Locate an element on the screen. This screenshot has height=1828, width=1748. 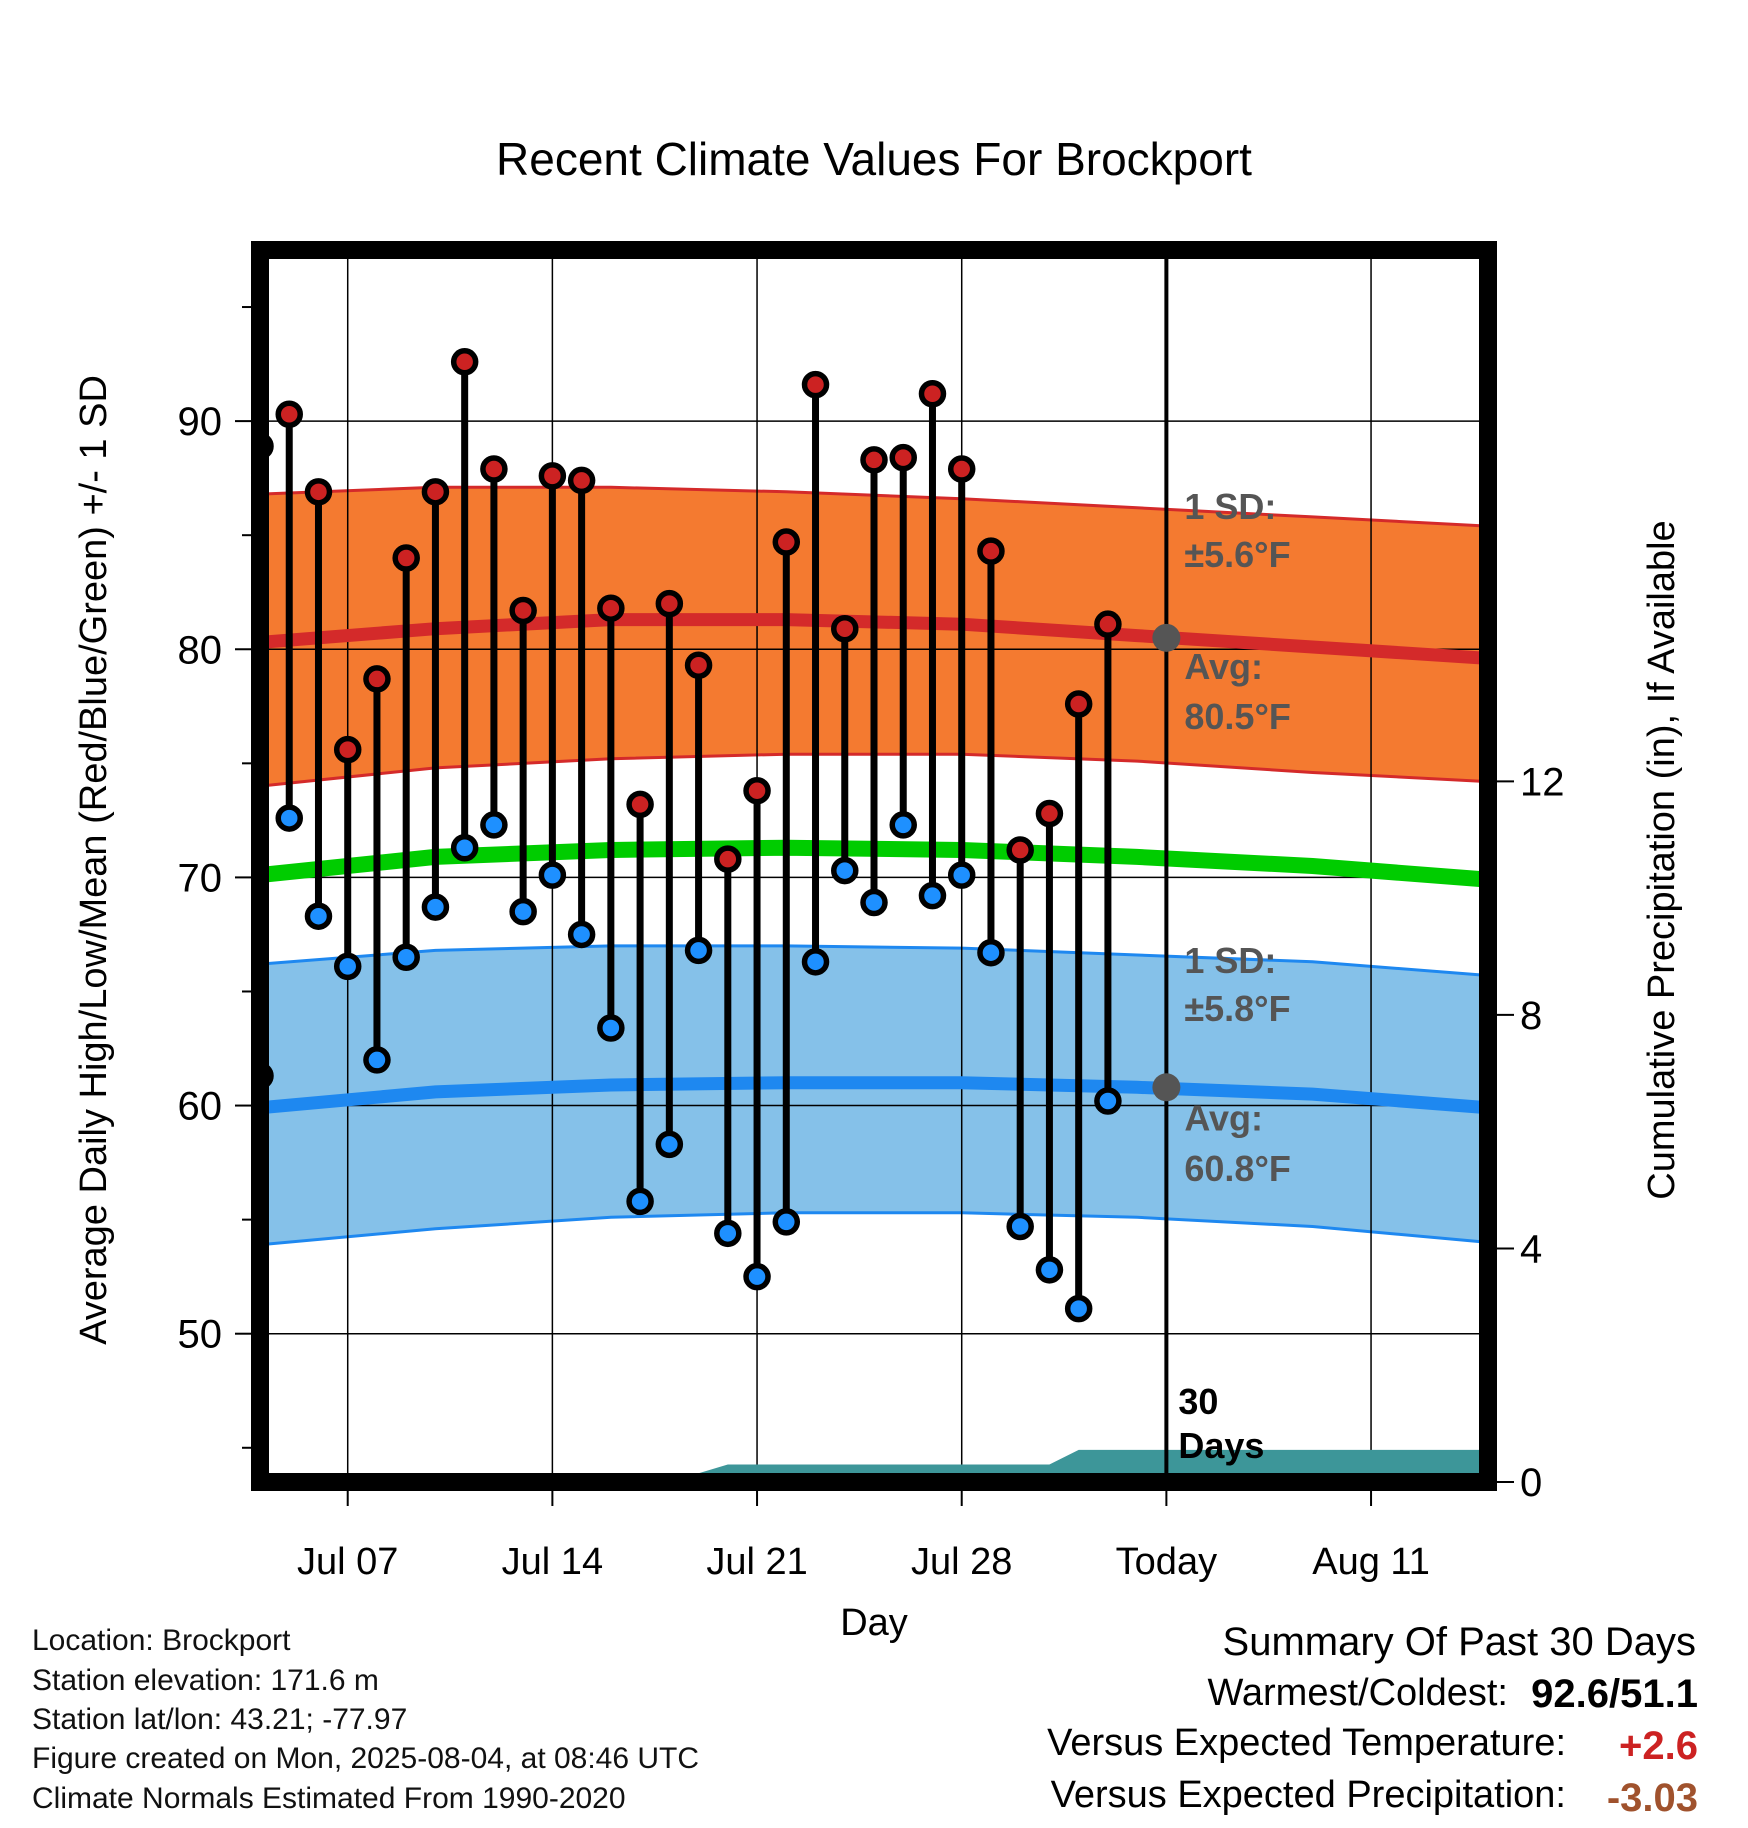
summary-precip-value: -3.03 is located at coordinates (1652, 1798).